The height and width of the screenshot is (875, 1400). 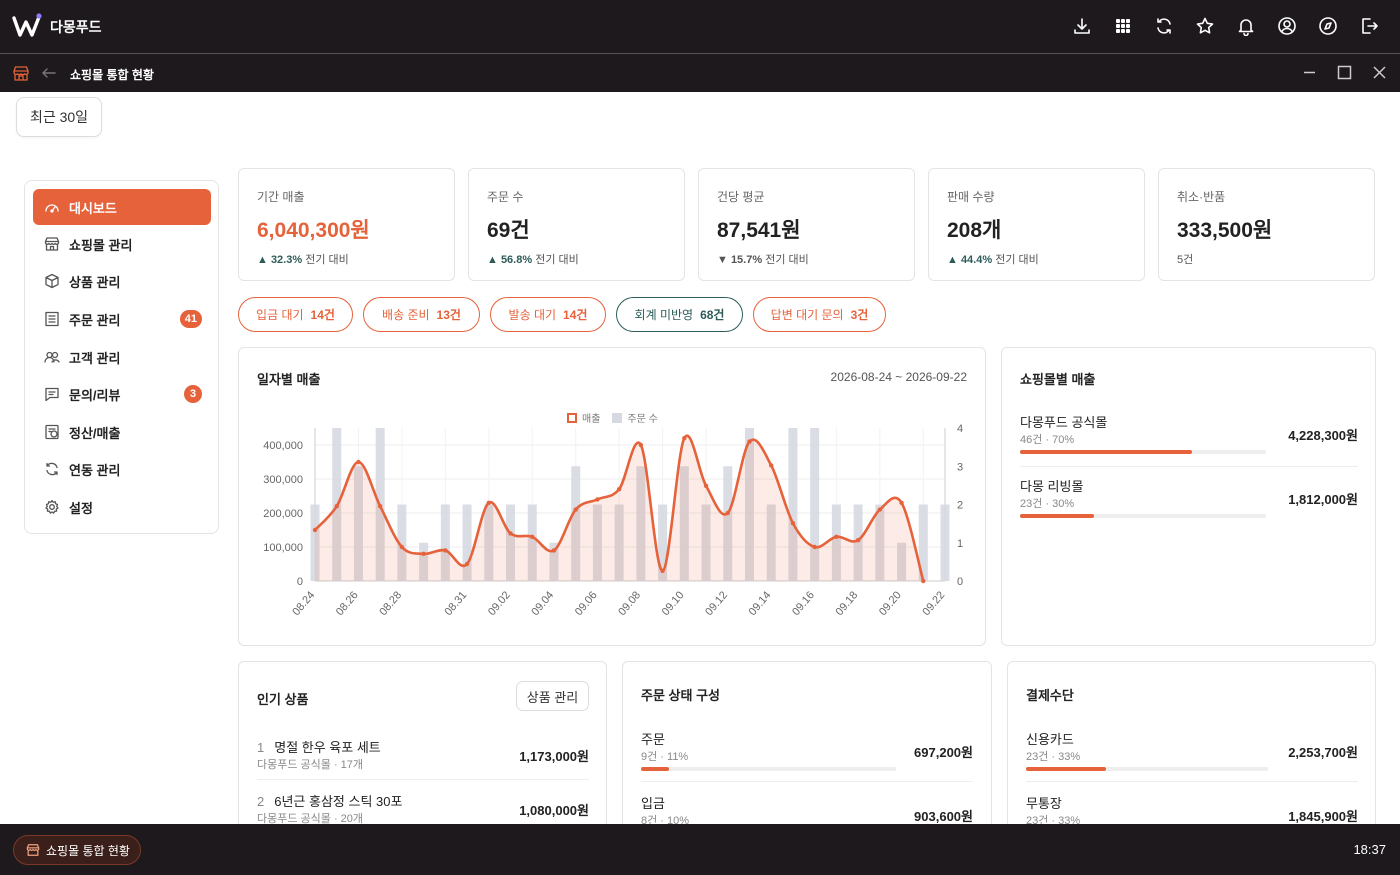 I want to click on orders-count-badge: 41, so click(x=190, y=319).